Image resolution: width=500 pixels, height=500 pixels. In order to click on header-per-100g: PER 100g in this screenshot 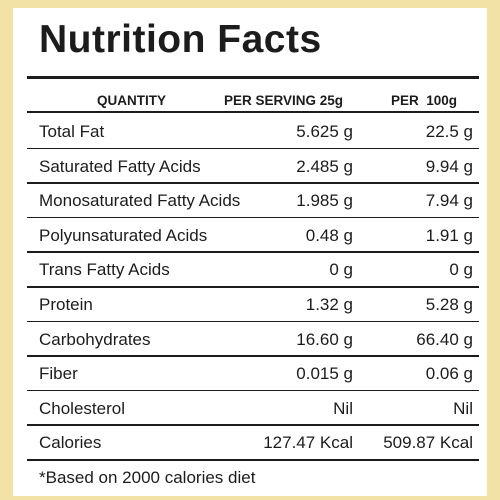, I will do `click(424, 100)`.